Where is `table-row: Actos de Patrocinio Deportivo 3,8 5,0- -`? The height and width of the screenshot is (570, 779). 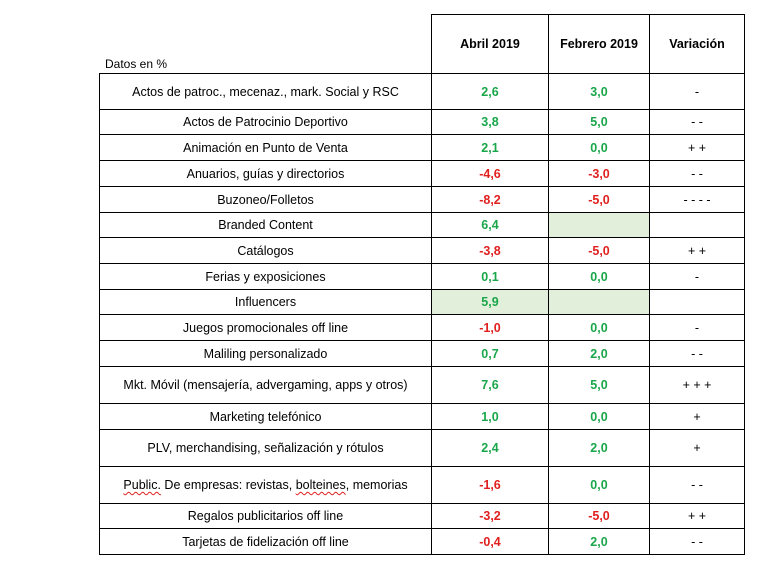
table-row: Actos de Patrocinio Deportivo 3,8 5,0- - is located at coordinates (422, 122).